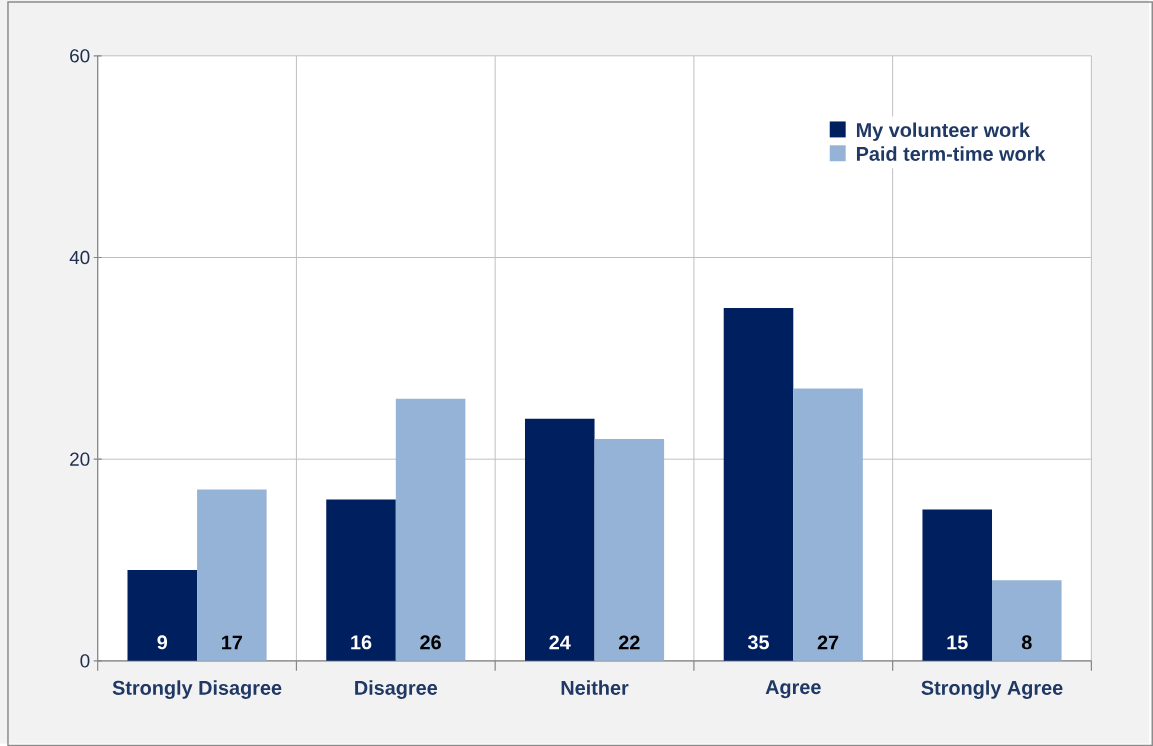  What do you see at coordinates (430, 642) in the screenshot?
I see `data-label: 26` at bounding box center [430, 642].